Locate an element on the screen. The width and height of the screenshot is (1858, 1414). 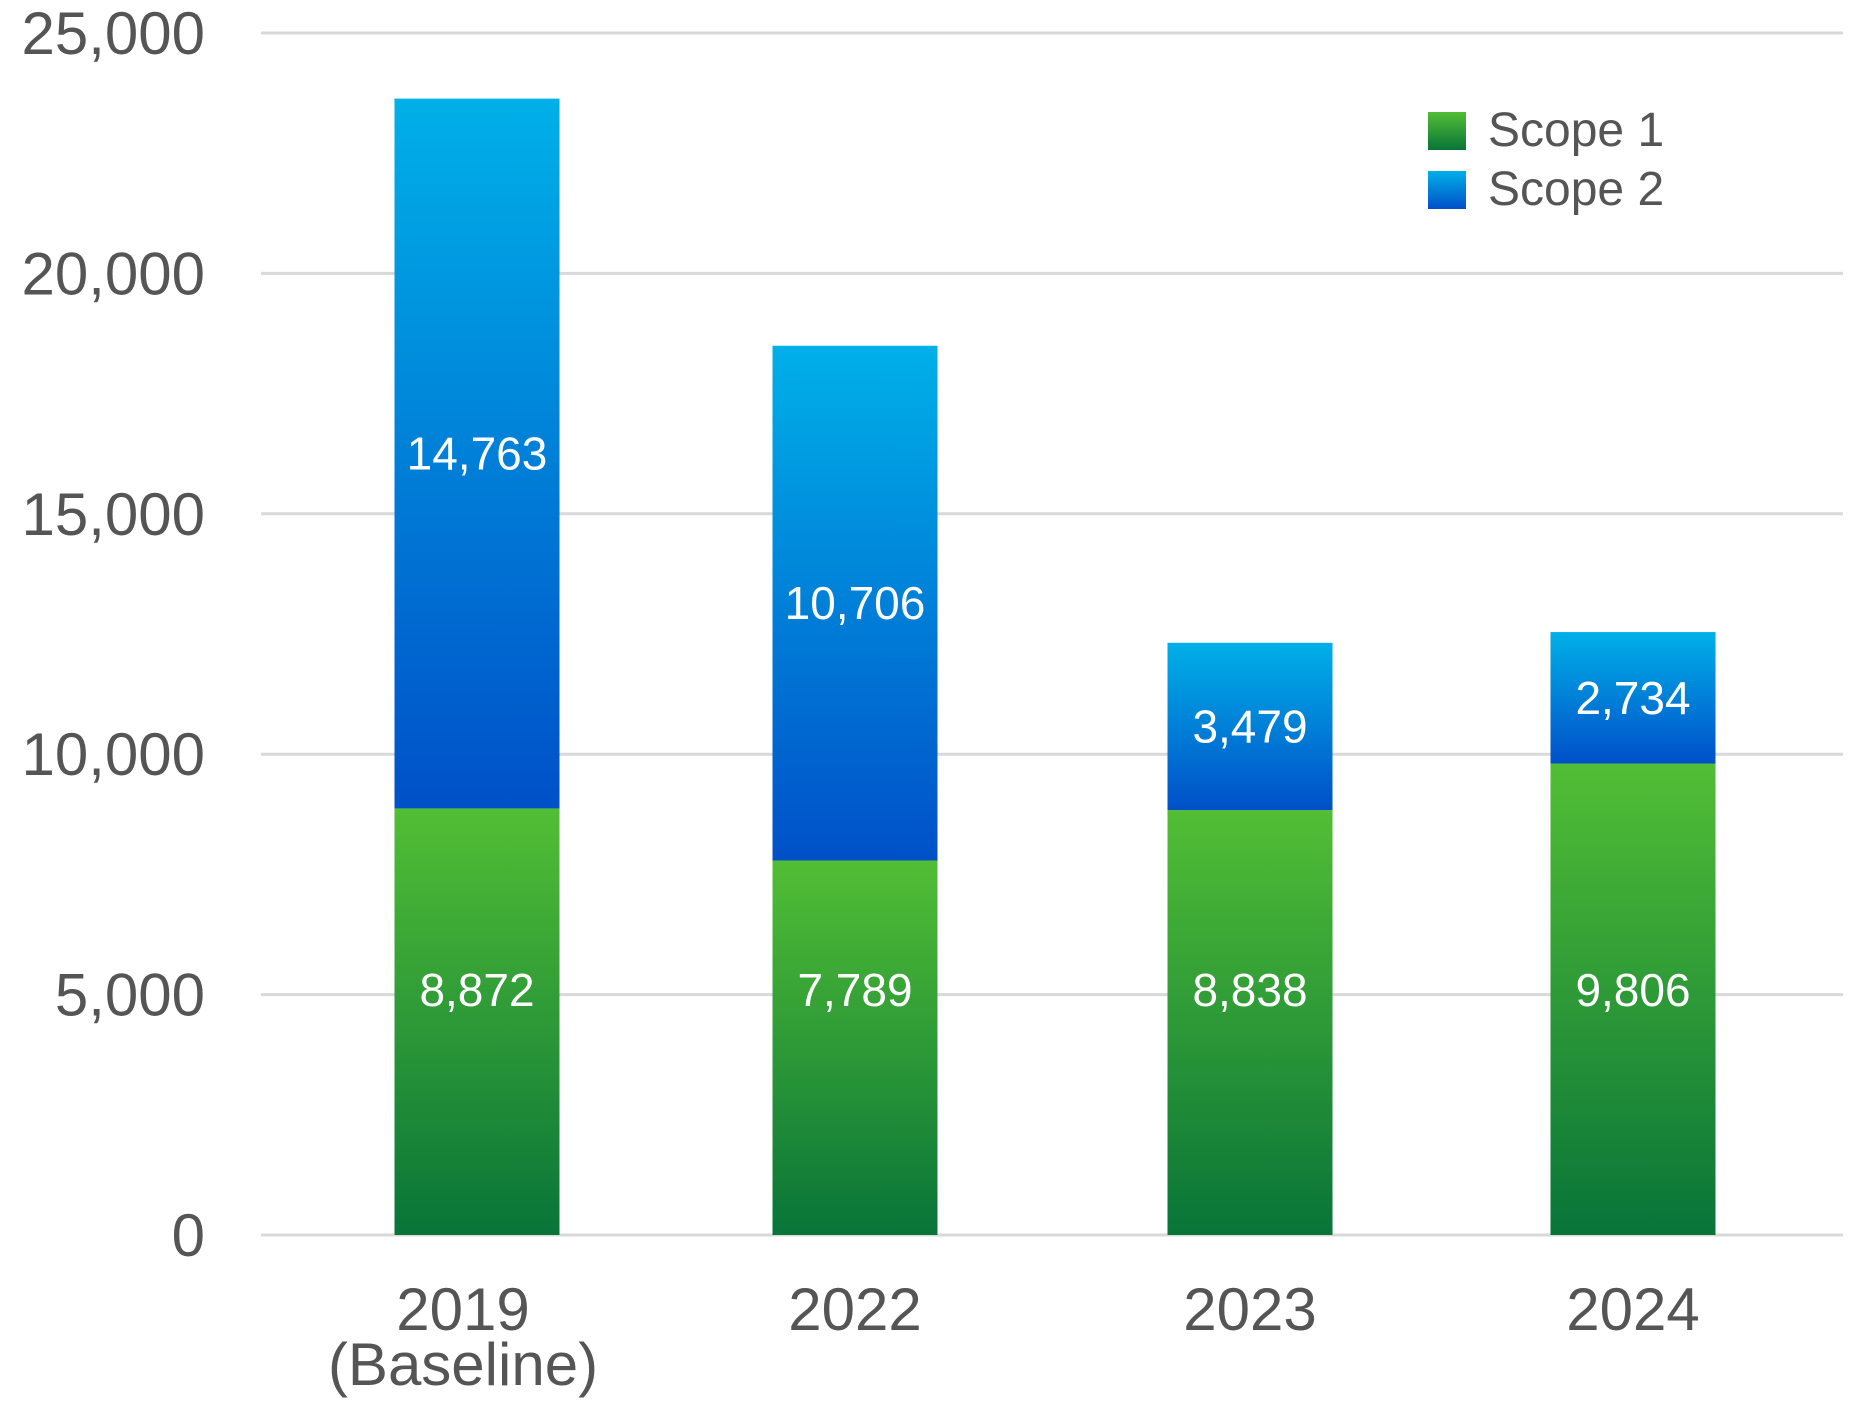
data-label: 8,838 is located at coordinates (1249, 990).